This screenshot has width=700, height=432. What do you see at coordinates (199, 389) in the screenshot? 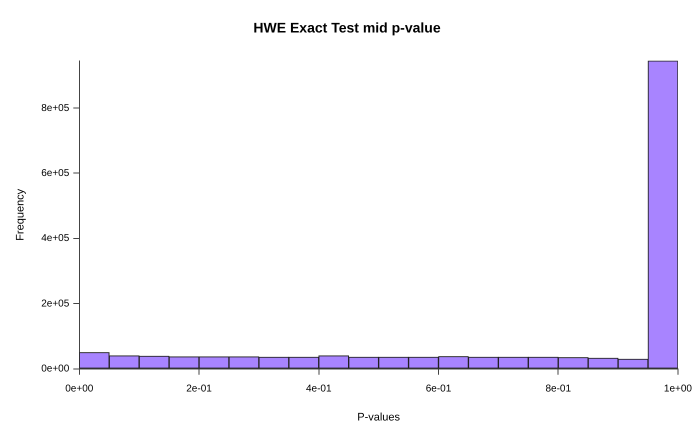
I see `x-tick-label: 2e-01` at bounding box center [199, 389].